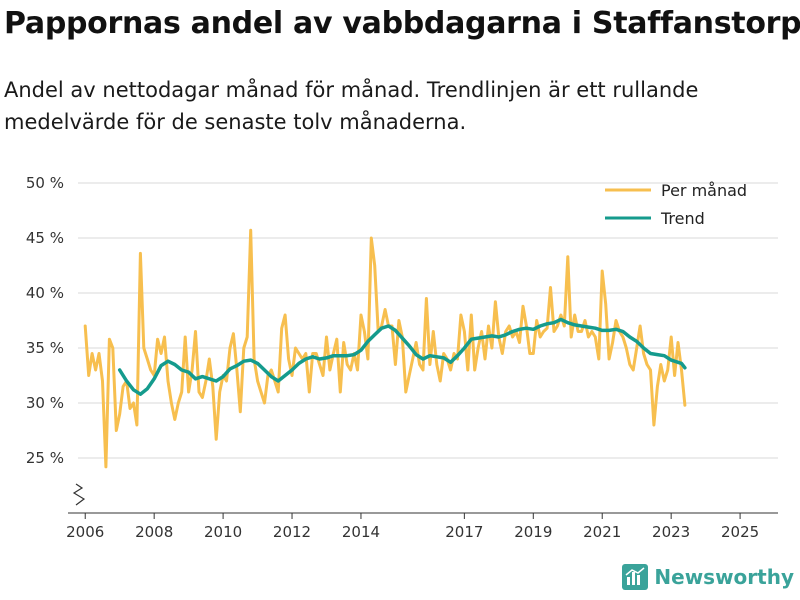  I want to click on axes, so click(423, 498).